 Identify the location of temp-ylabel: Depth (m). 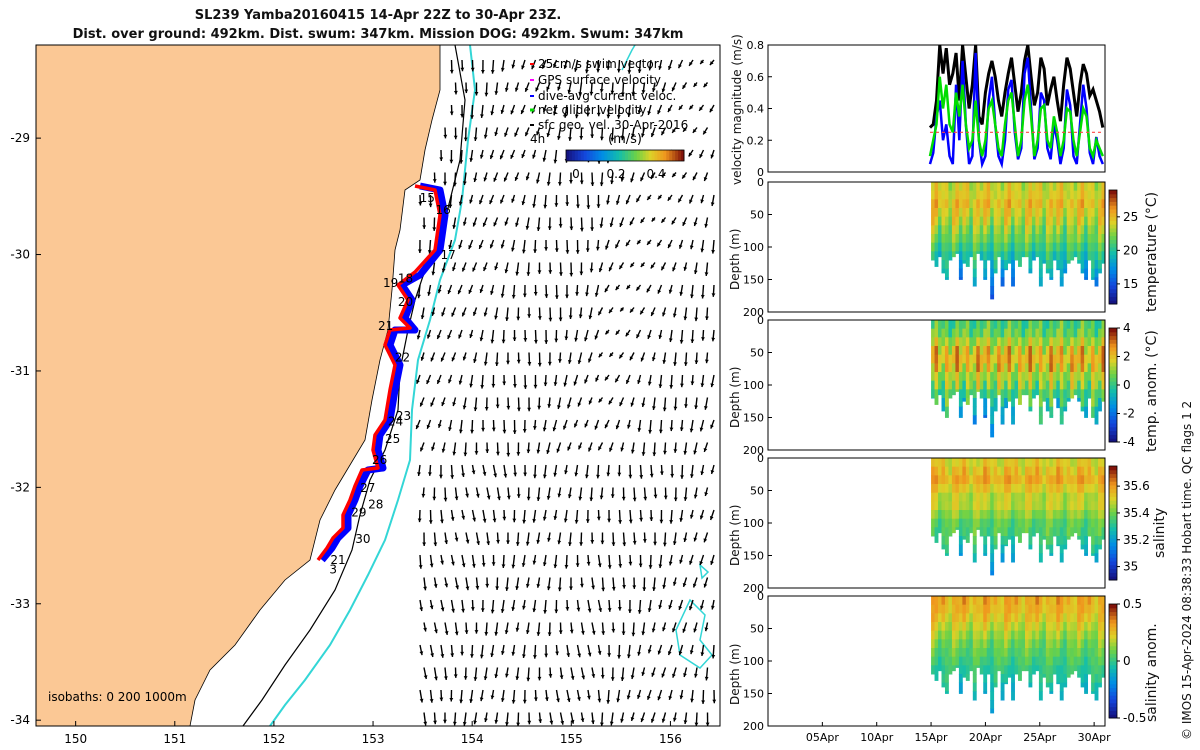
(735, 259).